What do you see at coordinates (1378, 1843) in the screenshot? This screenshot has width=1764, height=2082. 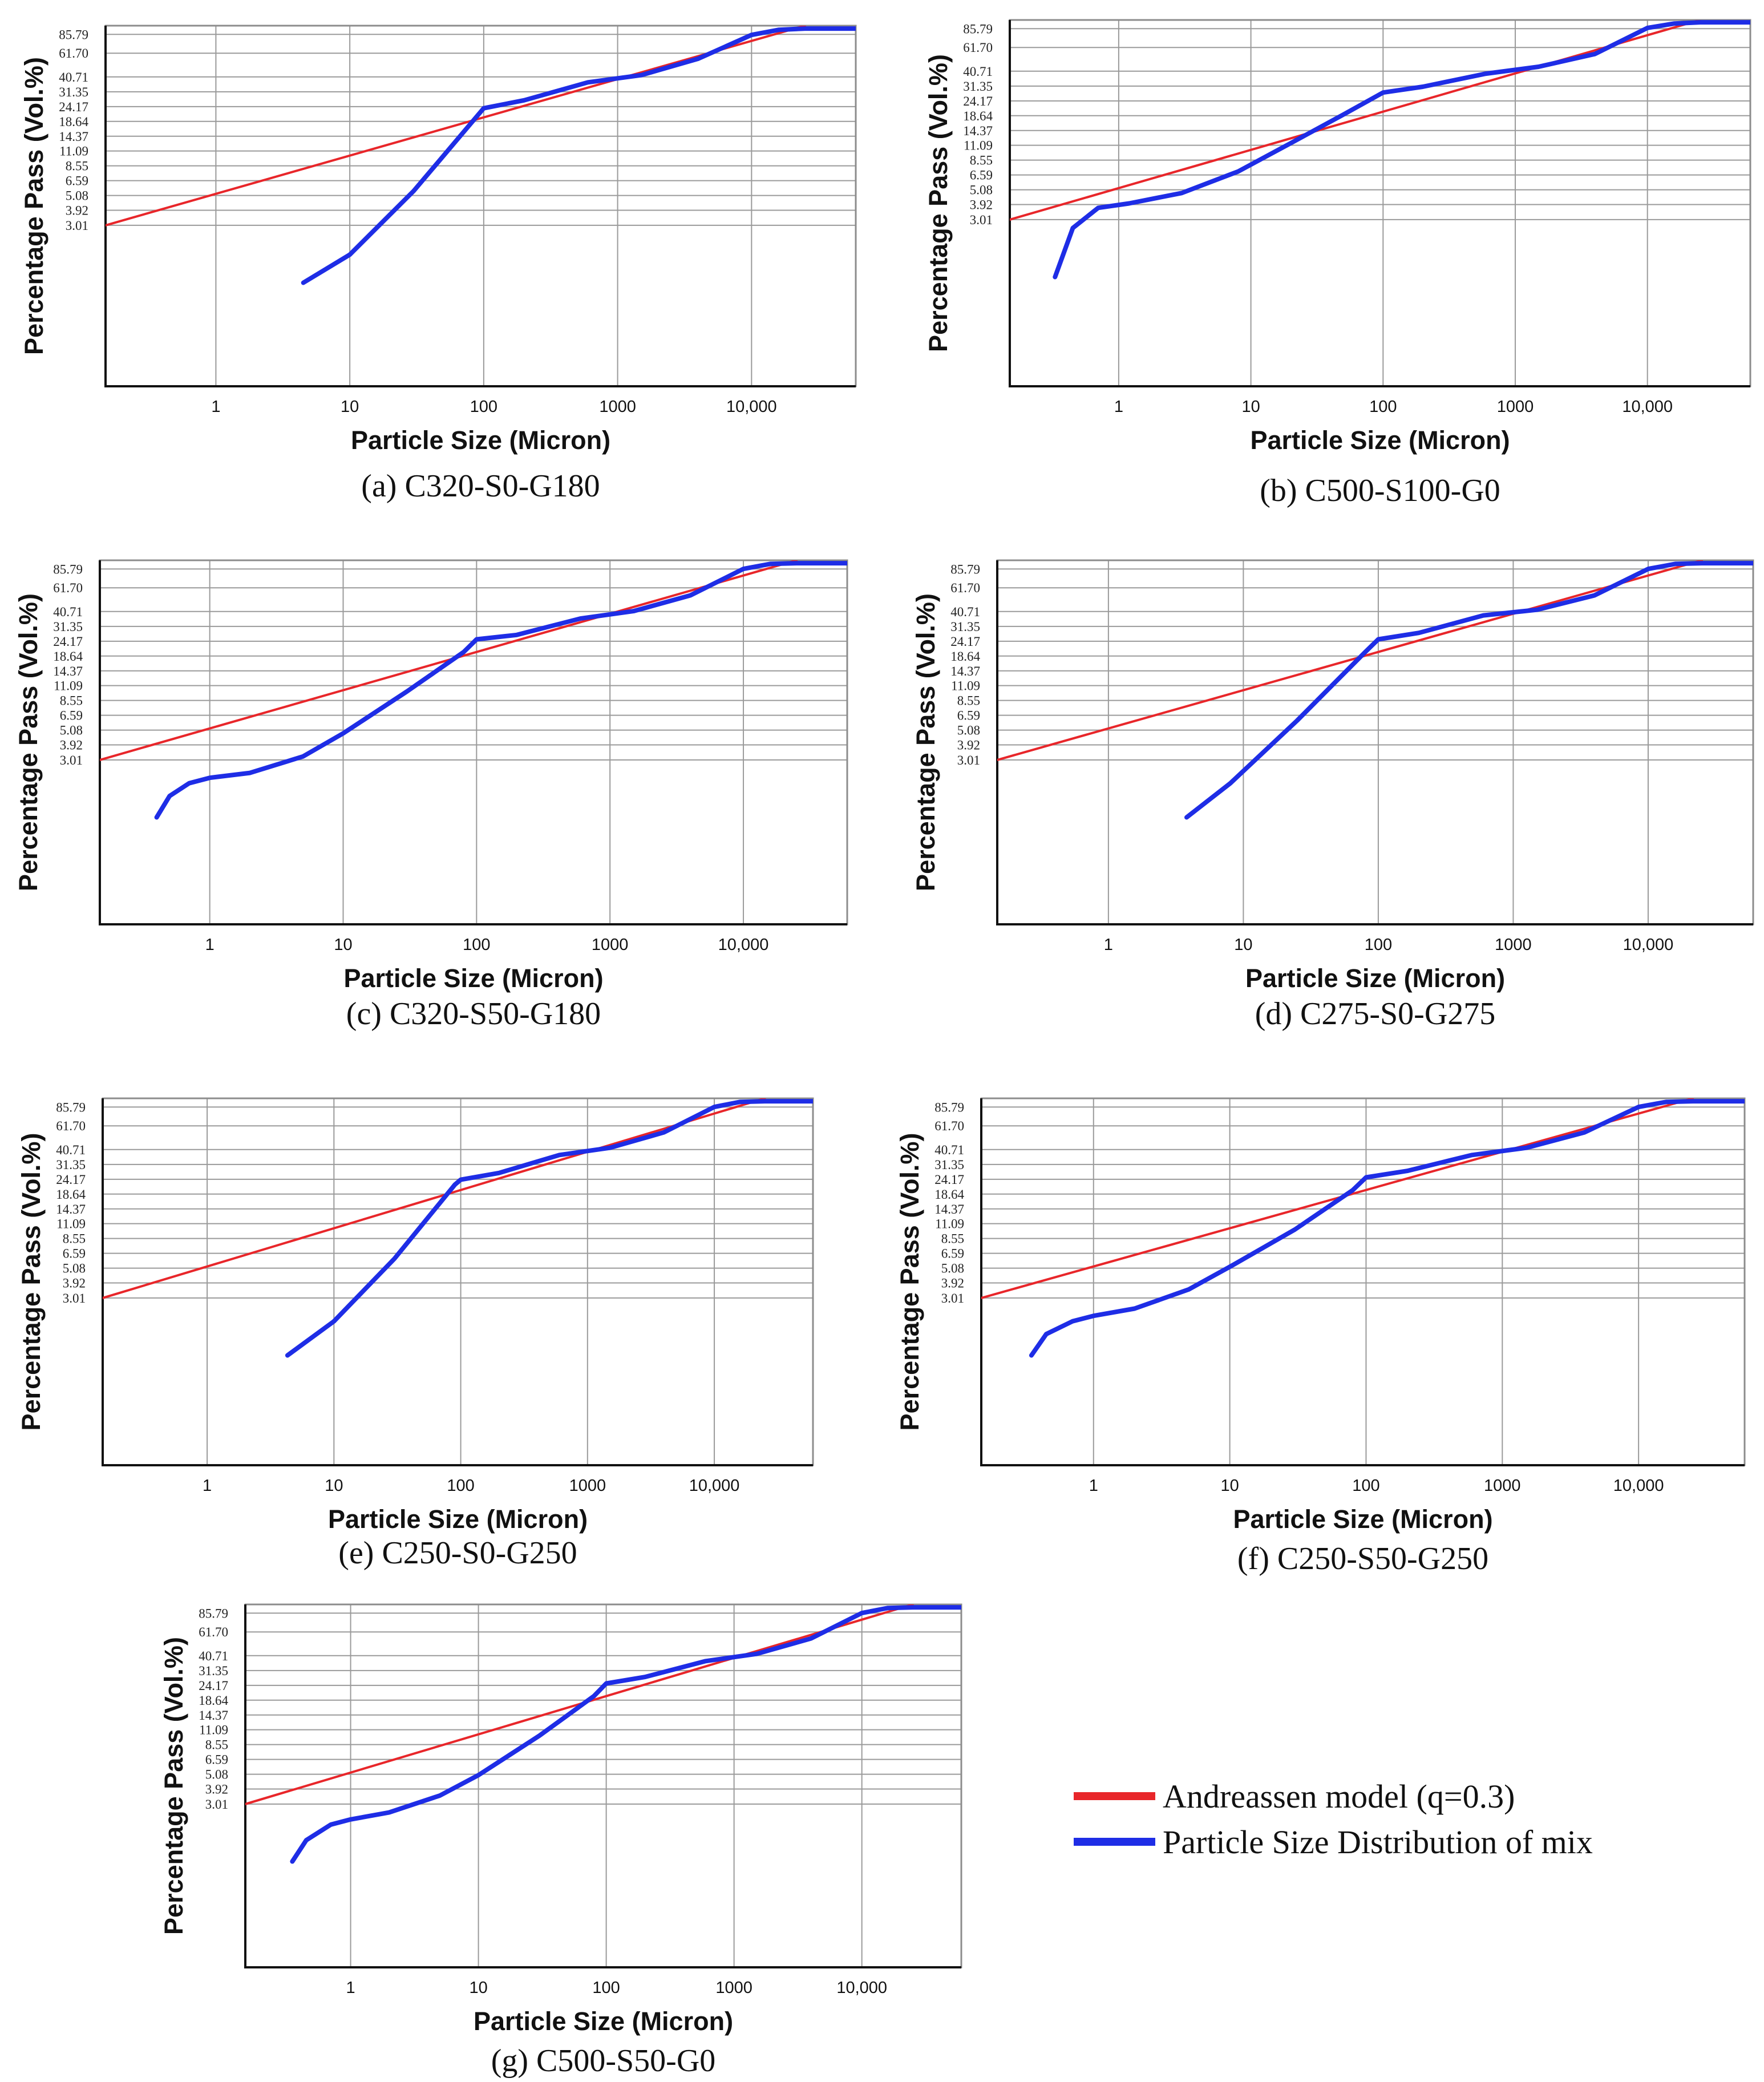 I see `legend-label: Particle Size Distribution of mix` at bounding box center [1378, 1843].